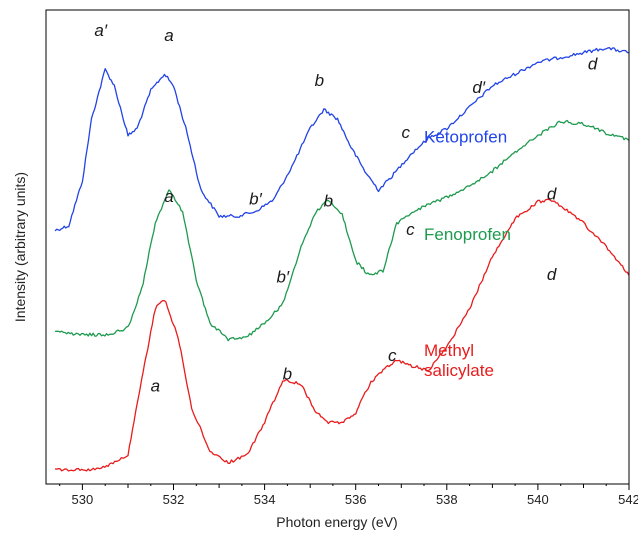  Describe the element at coordinates (336, 522) in the screenshot. I see `x-axis-label: Photon energy (eV)` at that location.